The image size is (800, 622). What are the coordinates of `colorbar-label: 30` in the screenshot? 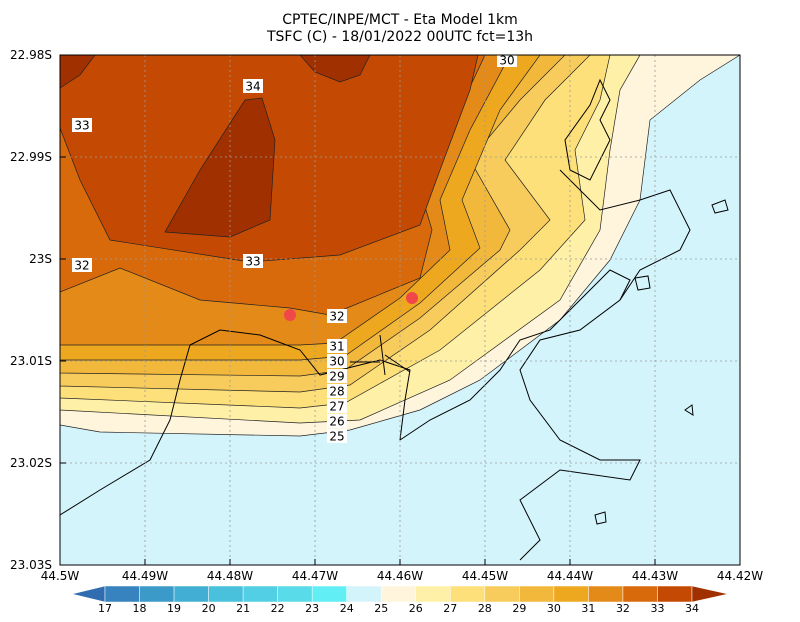 It's located at (554, 608).